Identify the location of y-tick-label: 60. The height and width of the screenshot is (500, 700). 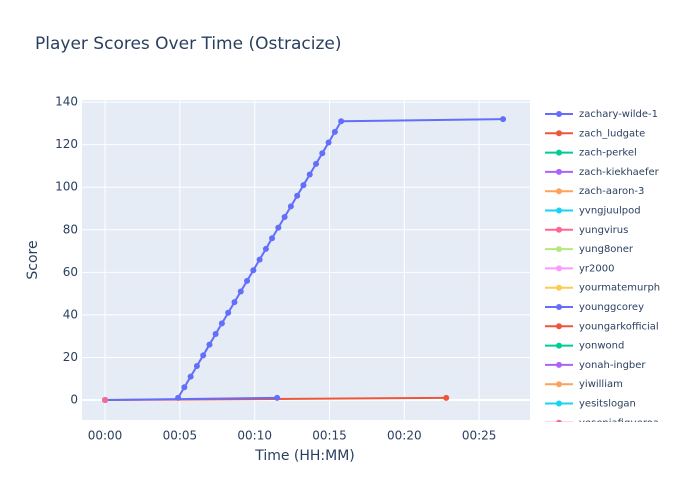
(70, 272).